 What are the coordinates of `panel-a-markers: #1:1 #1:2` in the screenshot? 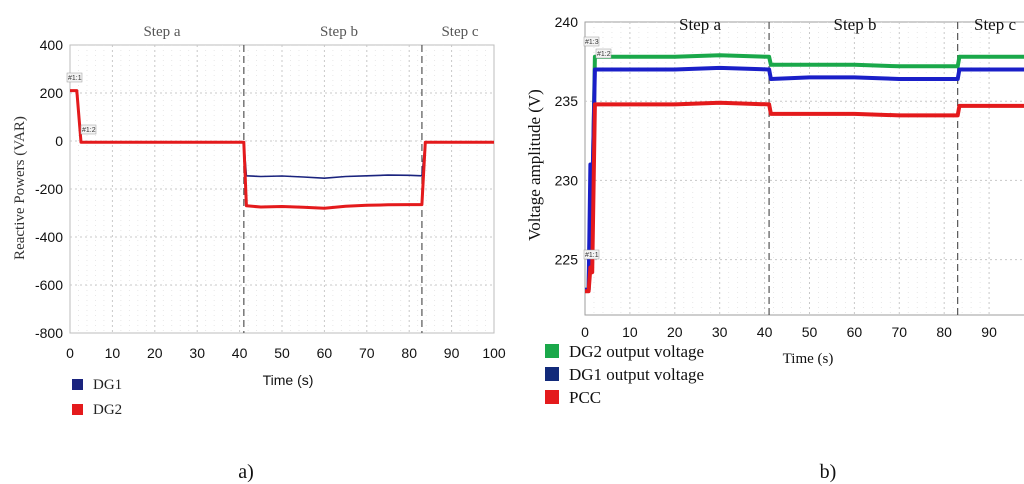 It's located at (81, 103).